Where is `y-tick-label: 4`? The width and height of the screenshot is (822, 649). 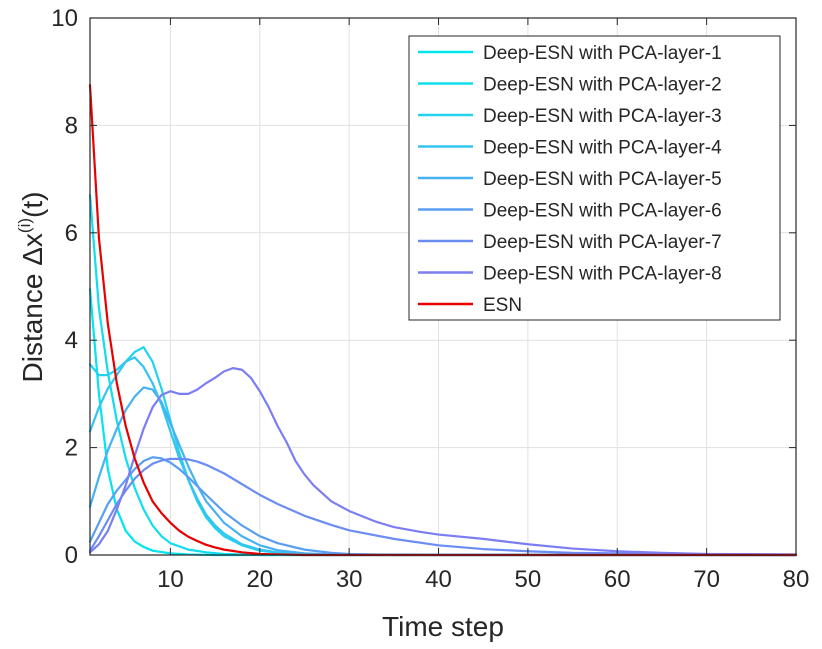 y-tick-label: 4 is located at coordinates (71, 340).